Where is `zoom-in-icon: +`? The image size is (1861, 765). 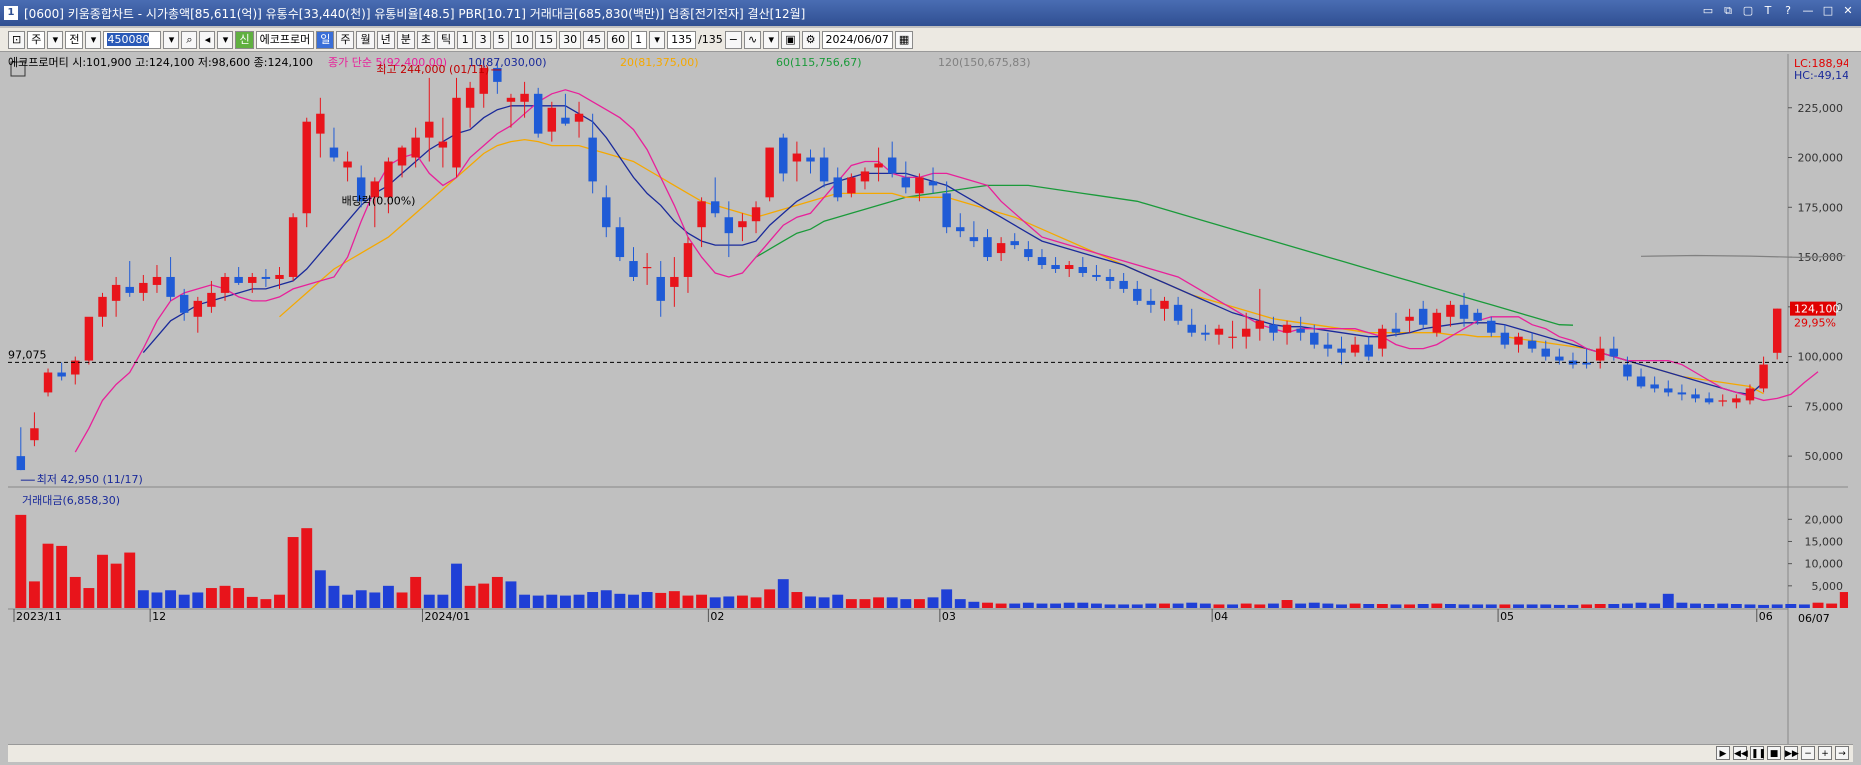 zoom-in-icon: + is located at coordinates (1825, 753).